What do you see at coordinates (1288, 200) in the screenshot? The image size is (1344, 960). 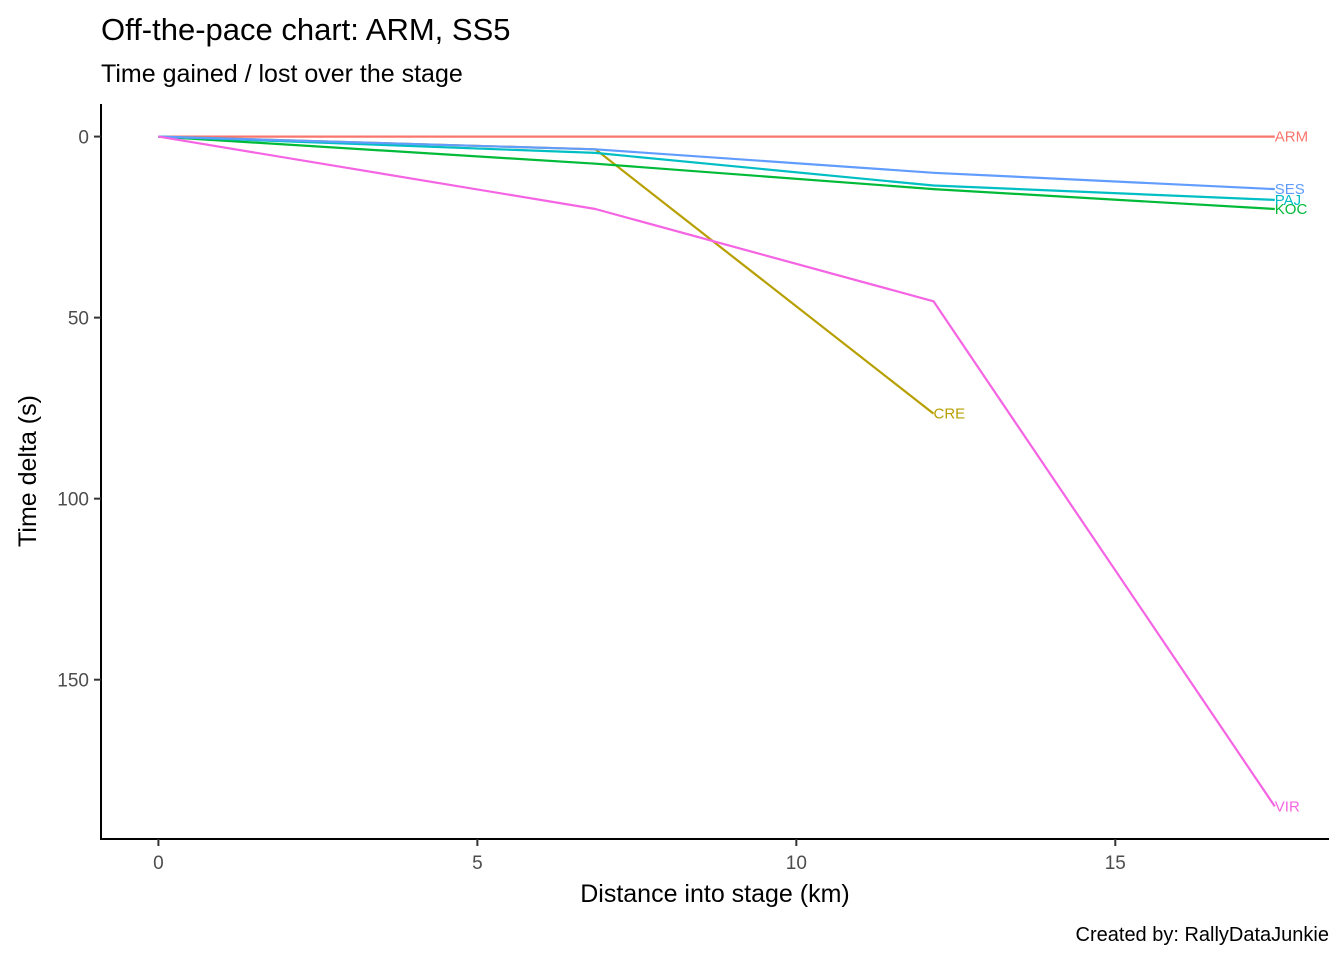 I see `series-label-paj: PAJ` at bounding box center [1288, 200].